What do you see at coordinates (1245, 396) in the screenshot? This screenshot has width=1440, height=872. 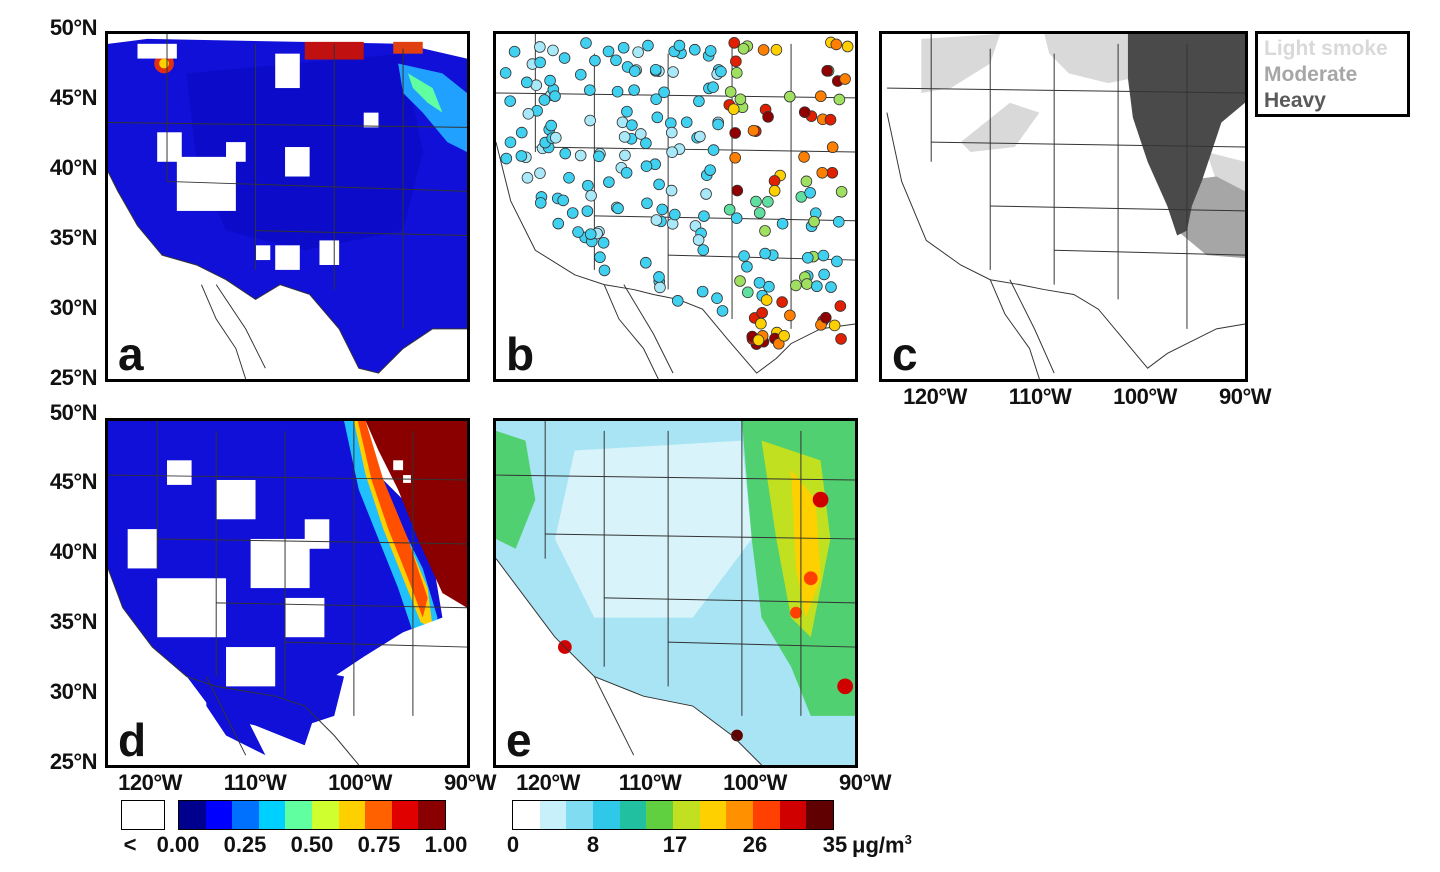 I see `lon-label-90w-c: 90°W` at bounding box center [1245, 396].